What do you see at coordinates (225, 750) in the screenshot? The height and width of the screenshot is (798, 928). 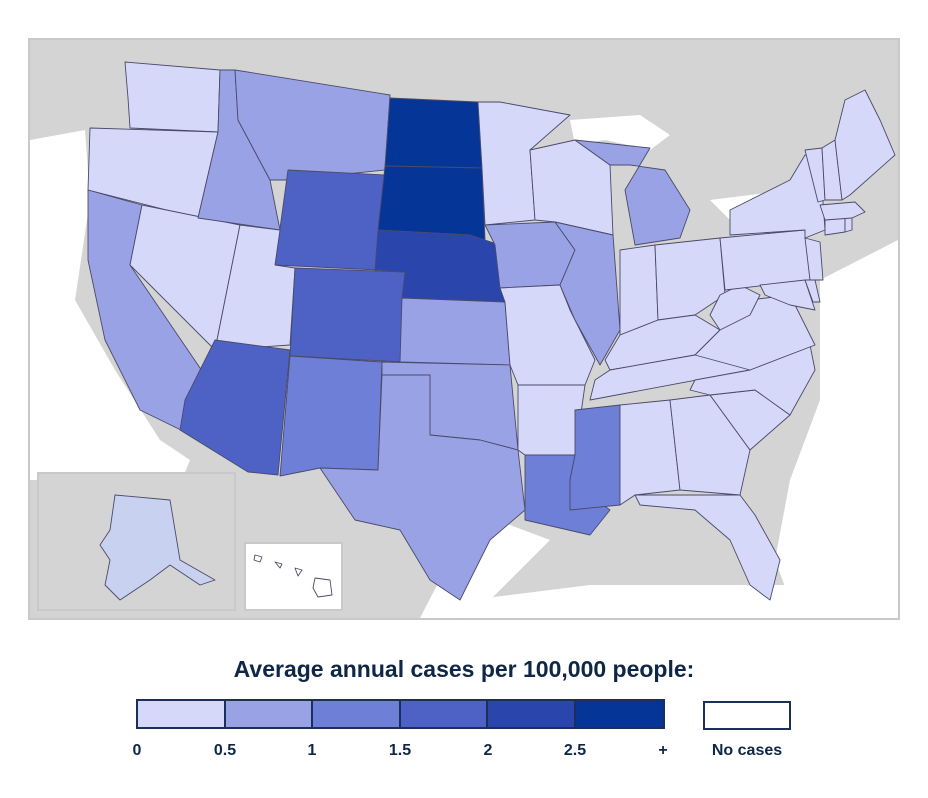 I see `legend-tick: 0.5` at bounding box center [225, 750].